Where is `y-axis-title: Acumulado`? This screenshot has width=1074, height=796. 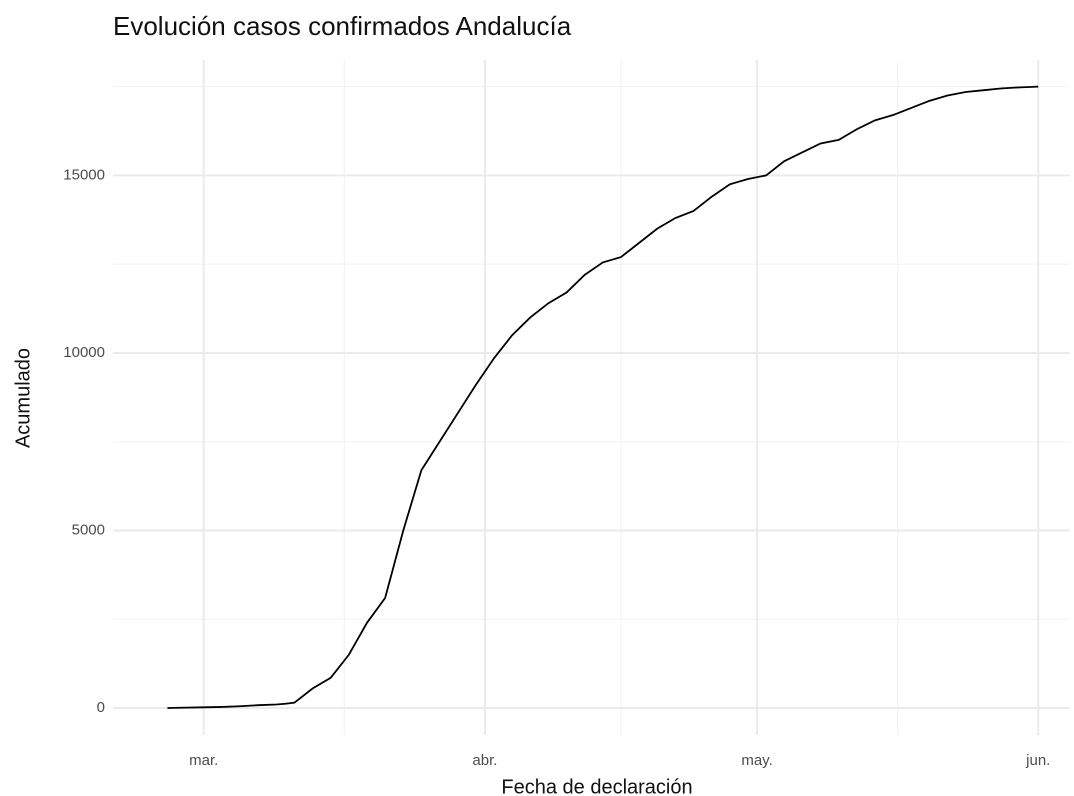 y-axis-title: Acumulado is located at coordinates (23, 398).